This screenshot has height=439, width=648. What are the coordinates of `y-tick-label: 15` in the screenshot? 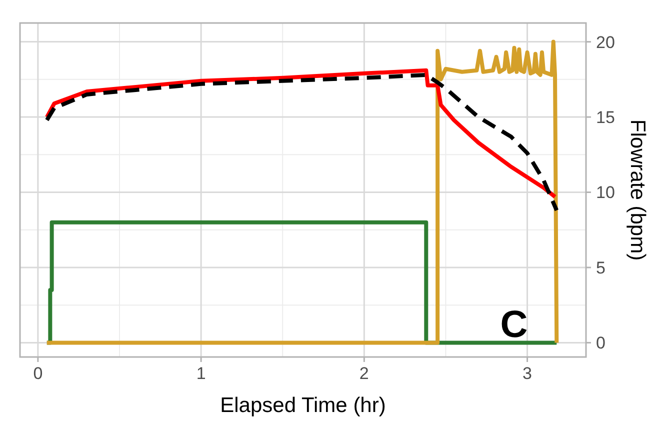 It's located at (605, 117).